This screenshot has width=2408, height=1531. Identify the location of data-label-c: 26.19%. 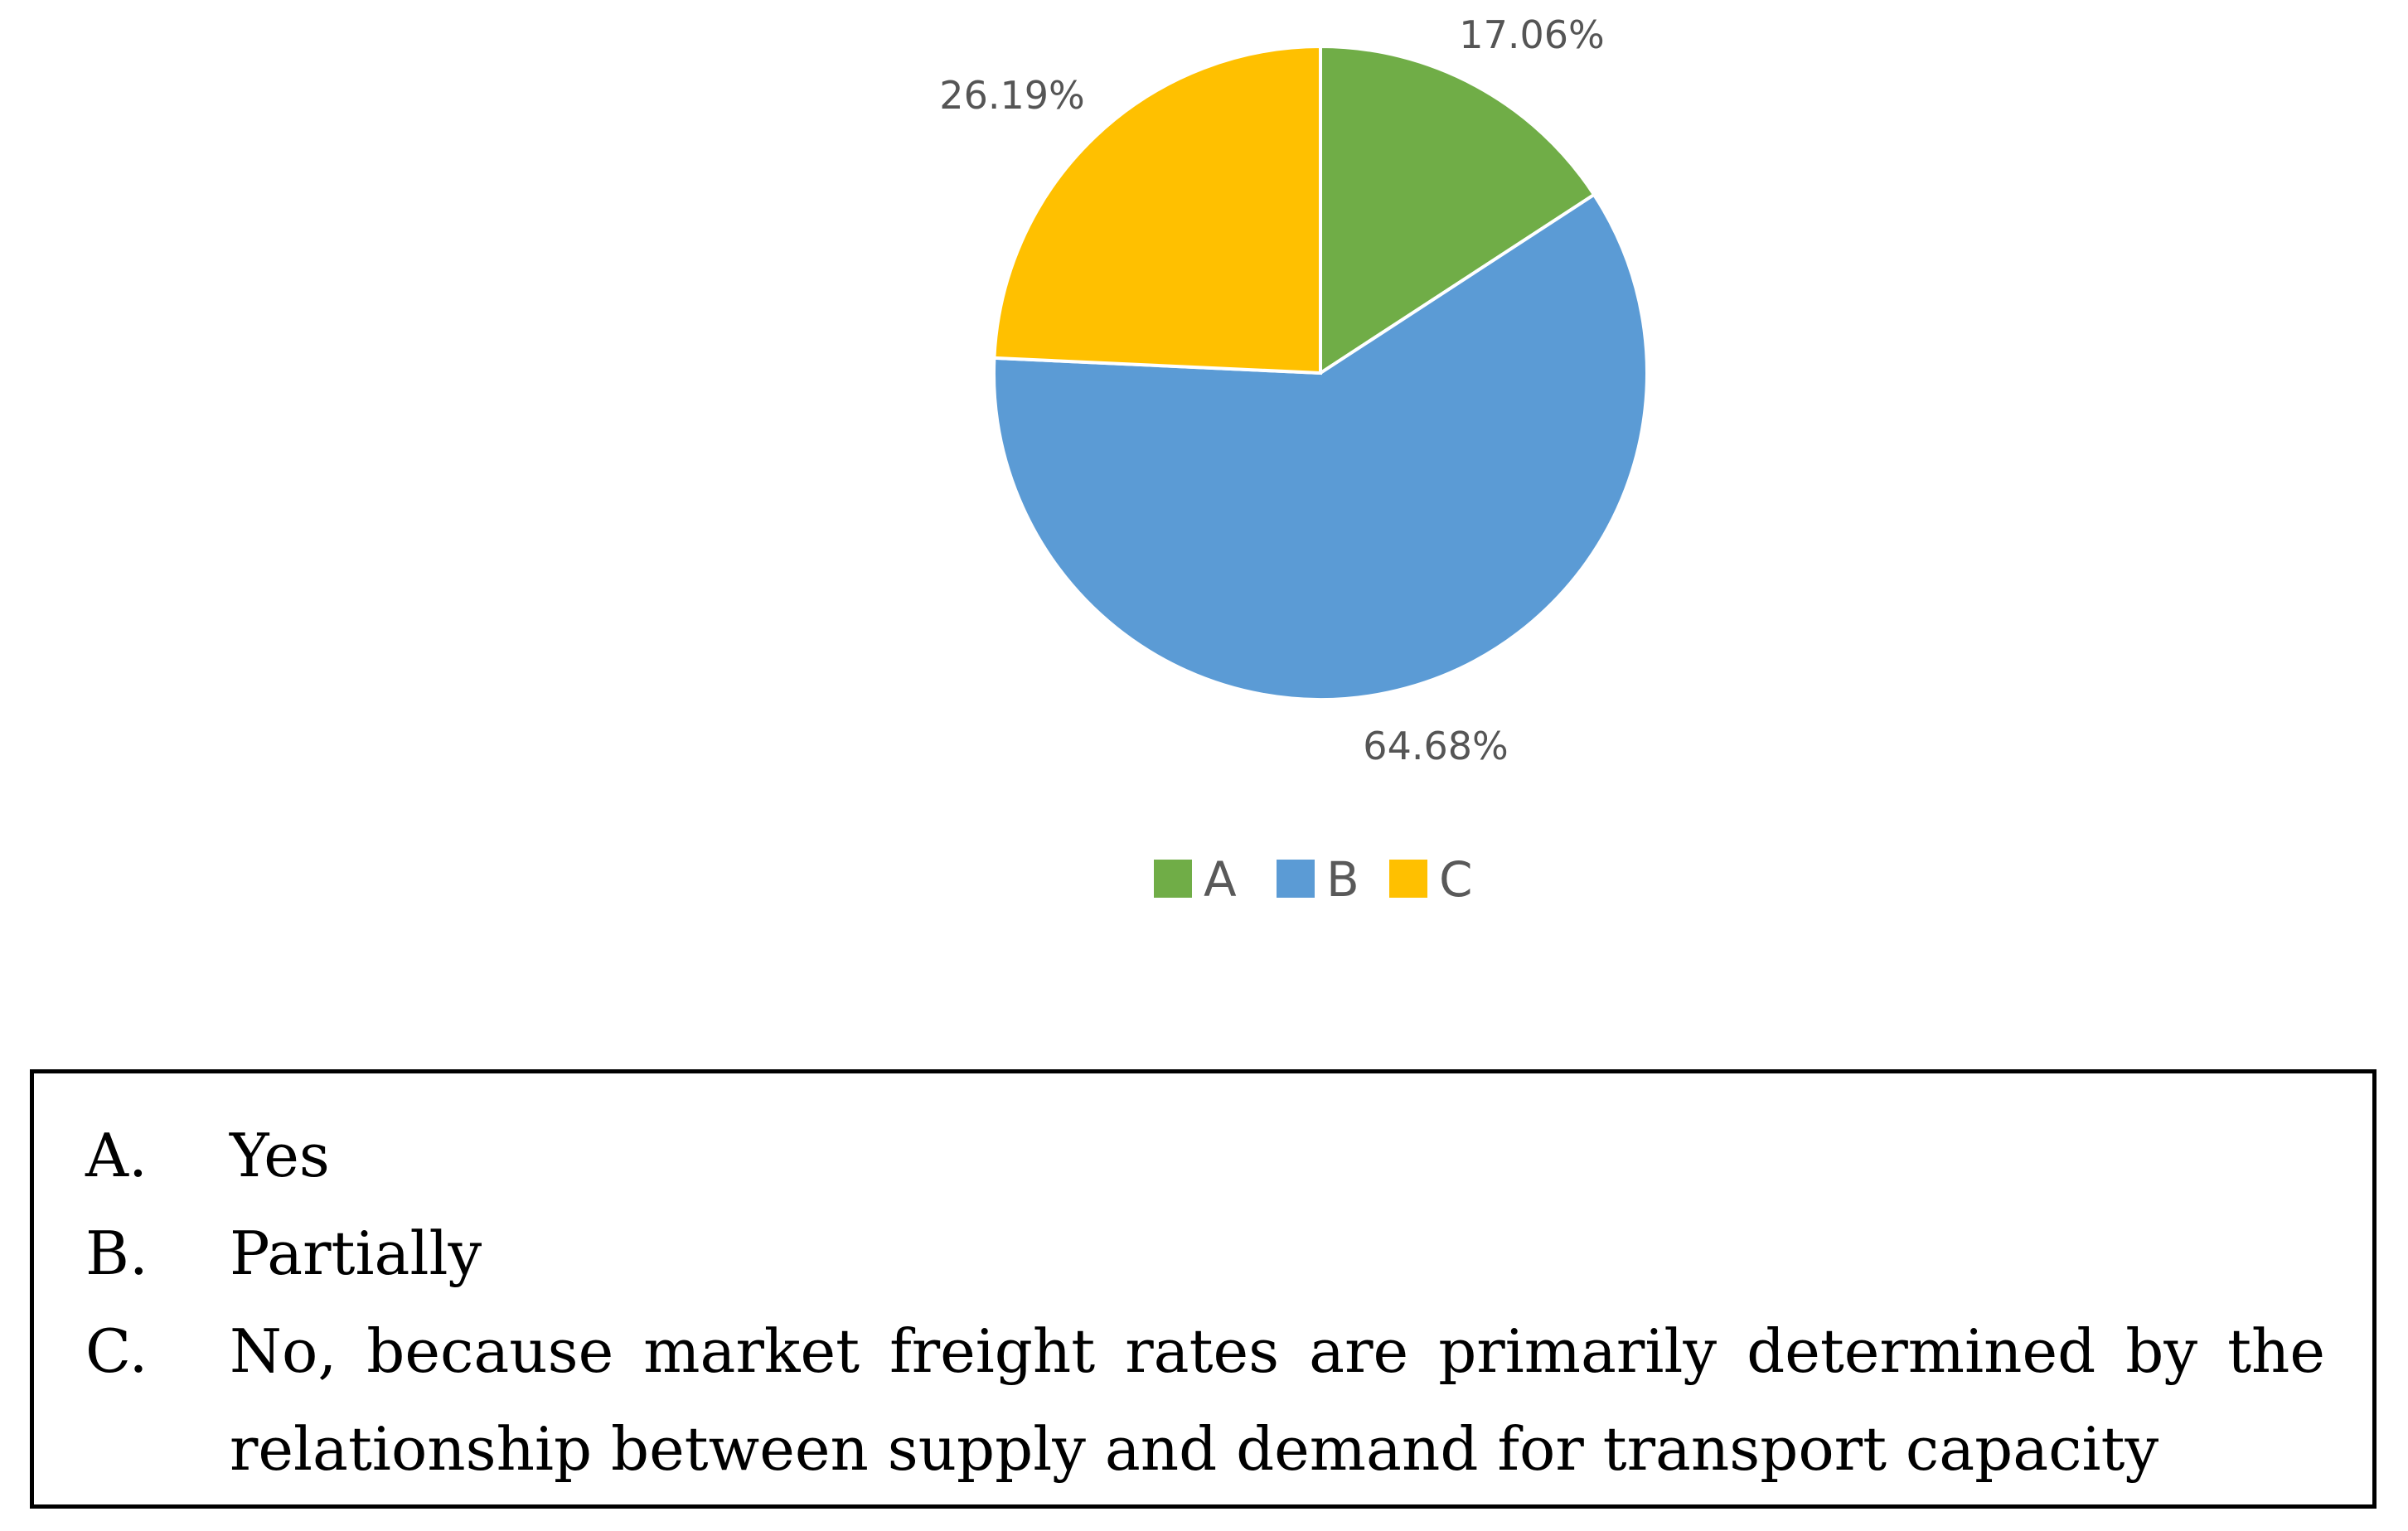
(1011, 95).